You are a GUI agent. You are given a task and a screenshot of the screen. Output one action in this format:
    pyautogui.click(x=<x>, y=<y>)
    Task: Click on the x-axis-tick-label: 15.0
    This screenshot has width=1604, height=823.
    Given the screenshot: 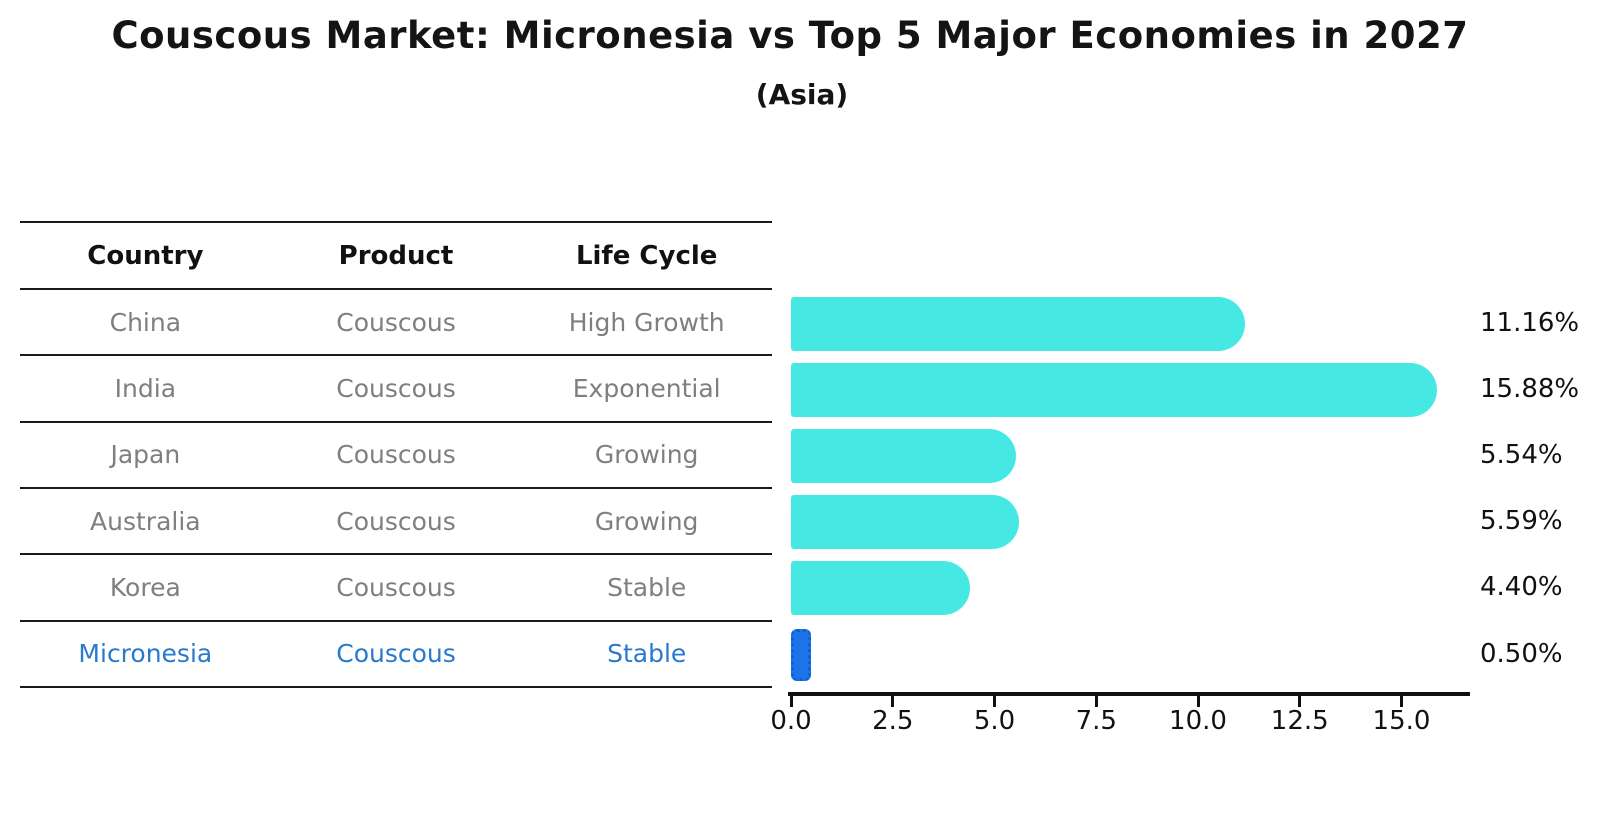 What is the action you would take?
    pyautogui.click(x=1401, y=721)
    